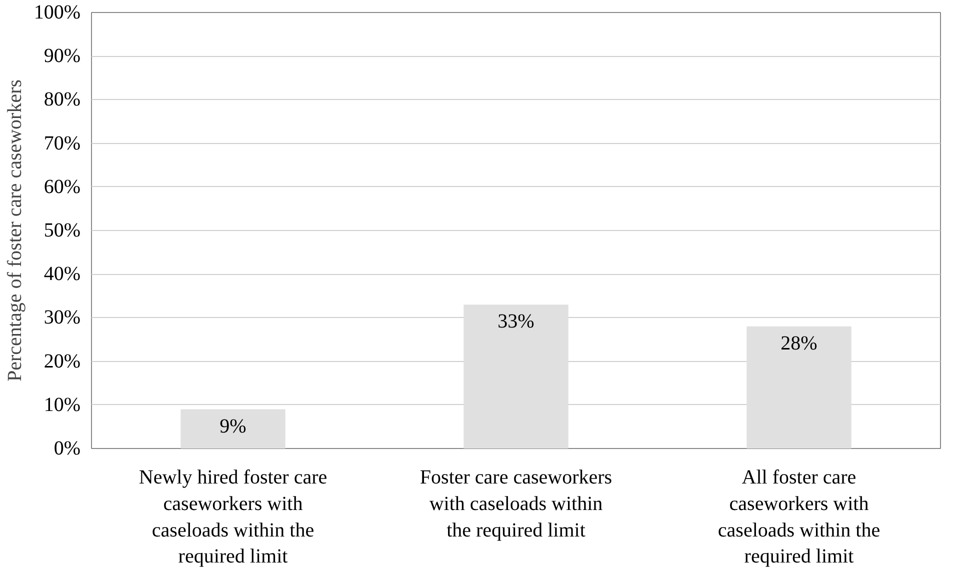 Image resolution: width=977 pixels, height=580 pixels. What do you see at coordinates (62, 361) in the screenshot?
I see `y-tick-label: 20%` at bounding box center [62, 361].